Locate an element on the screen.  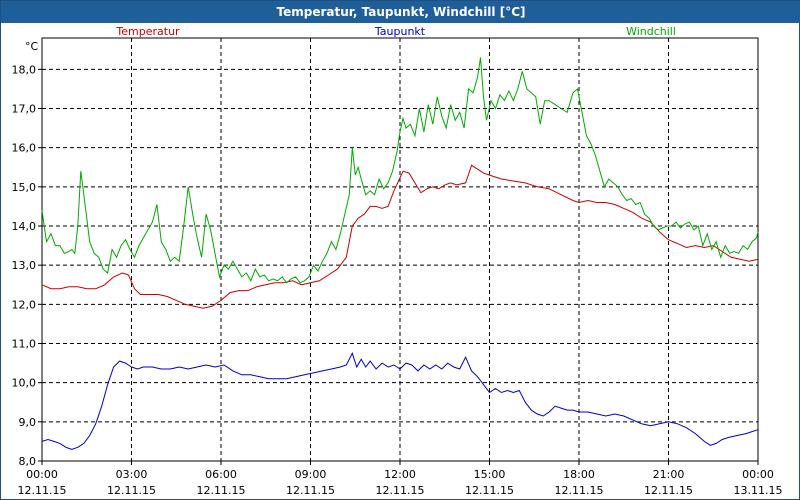
y-tick-label: 16,0 is located at coordinates (24, 148).